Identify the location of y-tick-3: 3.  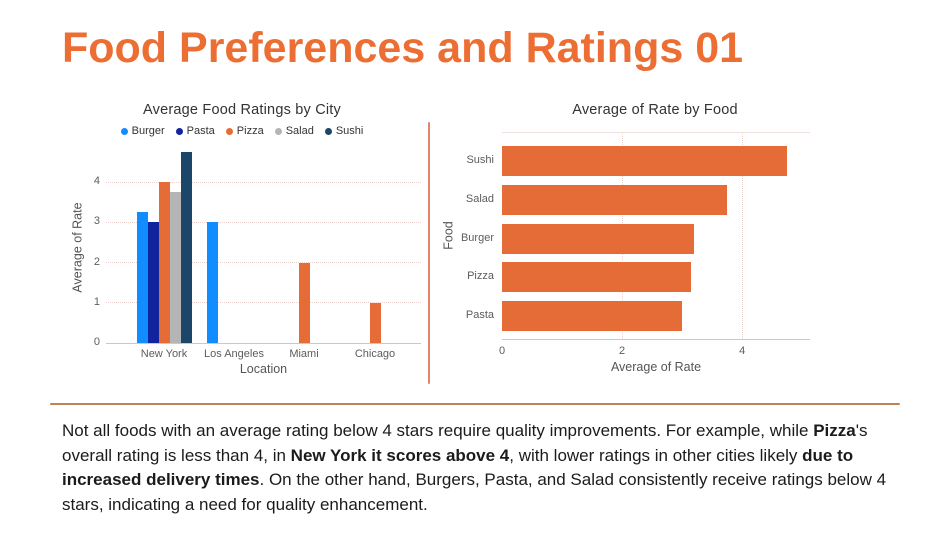
(96, 221).